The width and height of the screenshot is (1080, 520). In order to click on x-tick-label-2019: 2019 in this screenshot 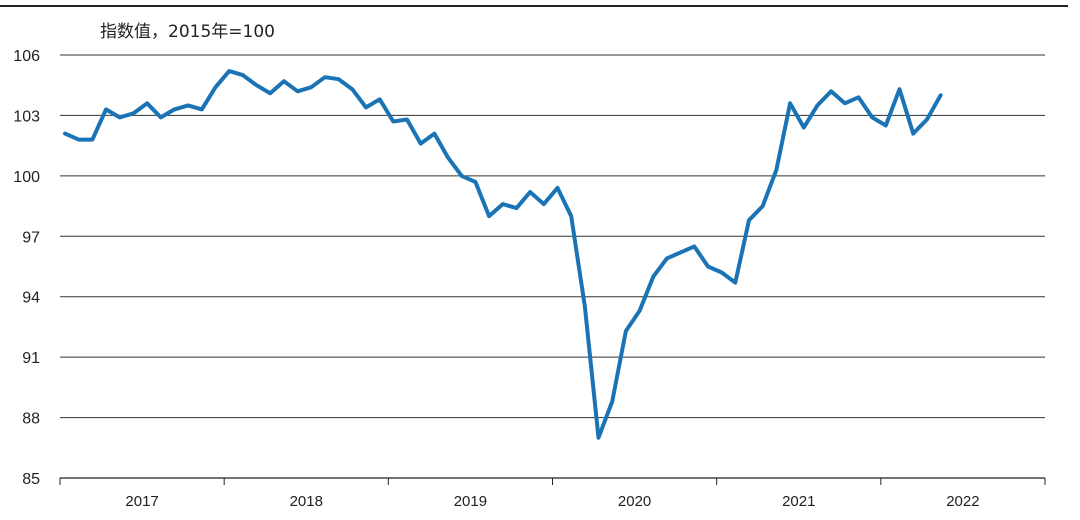, I will do `click(470, 501)`.